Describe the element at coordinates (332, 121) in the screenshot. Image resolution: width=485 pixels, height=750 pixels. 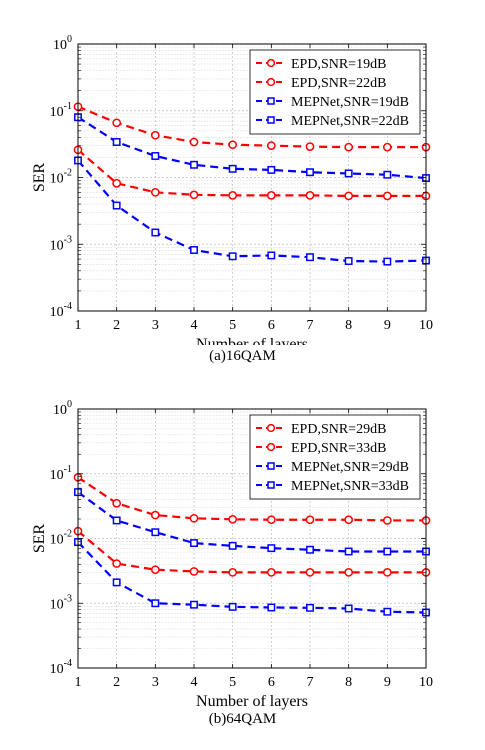
I see `legend-item: MEPNet,SNR=22dB` at that location.